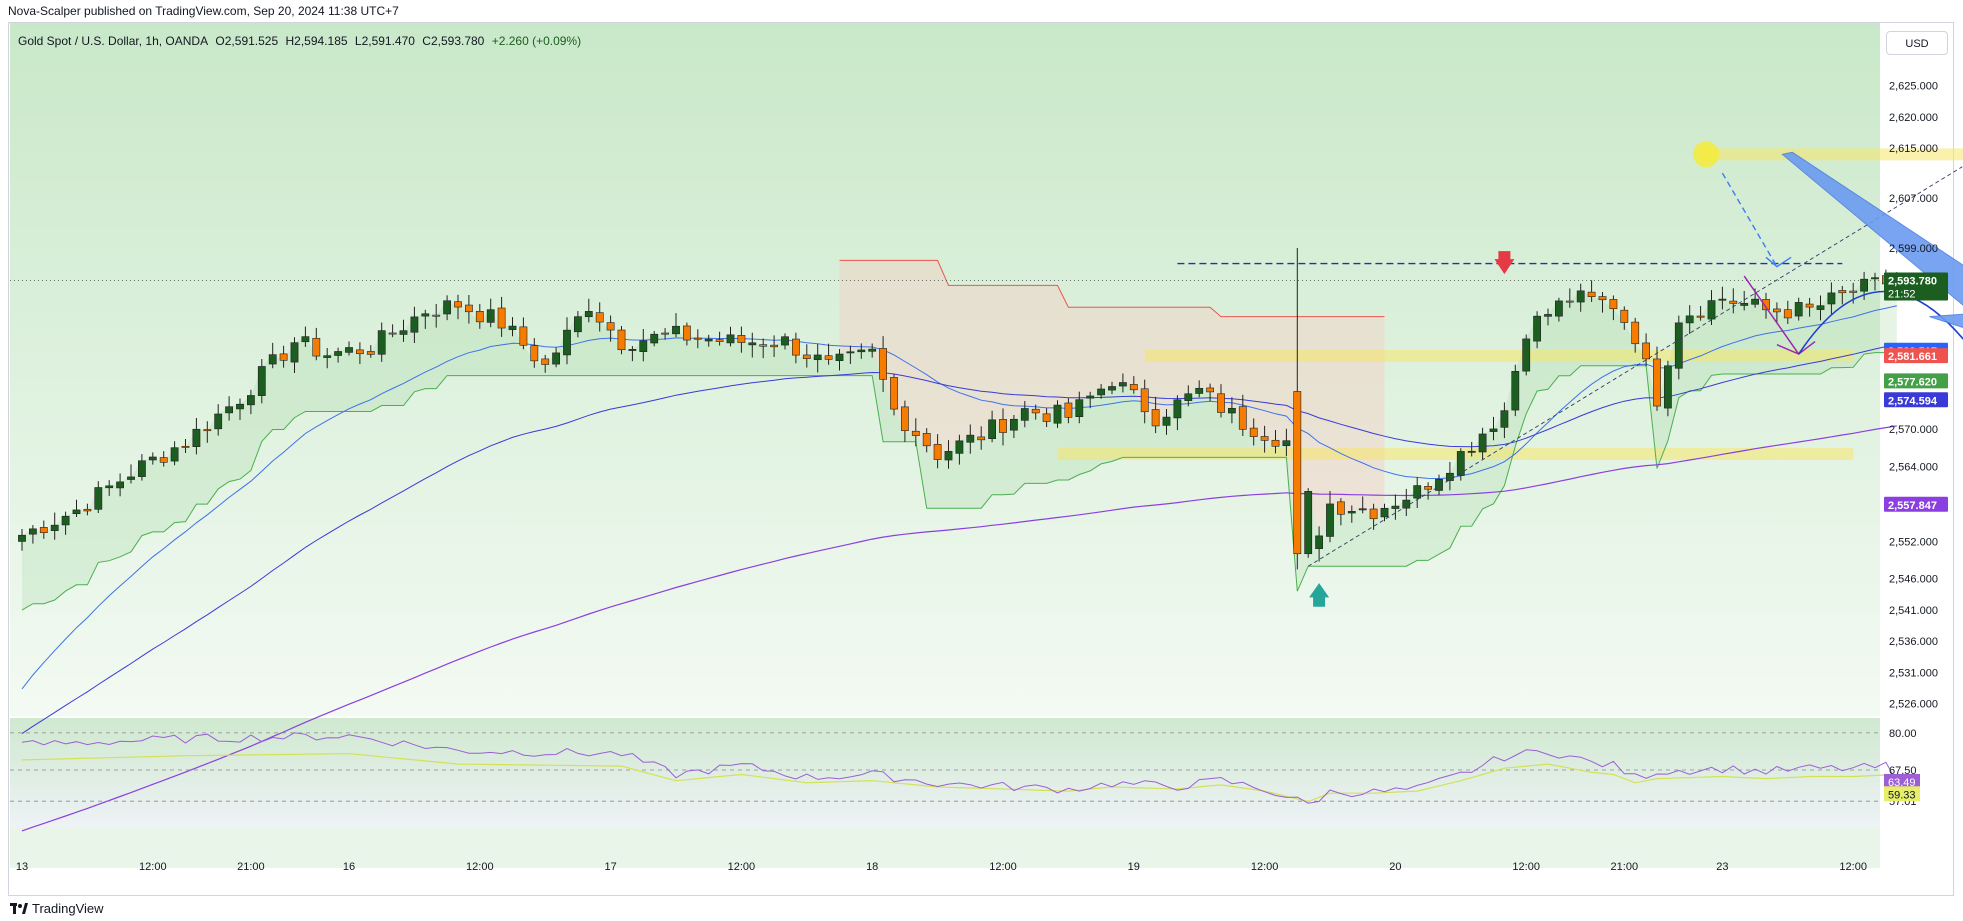 The width and height of the screenshot is (1963, 921). I want to click on legend-symbol: Gold Spot / U.S. Dollar, 1h, OANDA, so click(113, 41).